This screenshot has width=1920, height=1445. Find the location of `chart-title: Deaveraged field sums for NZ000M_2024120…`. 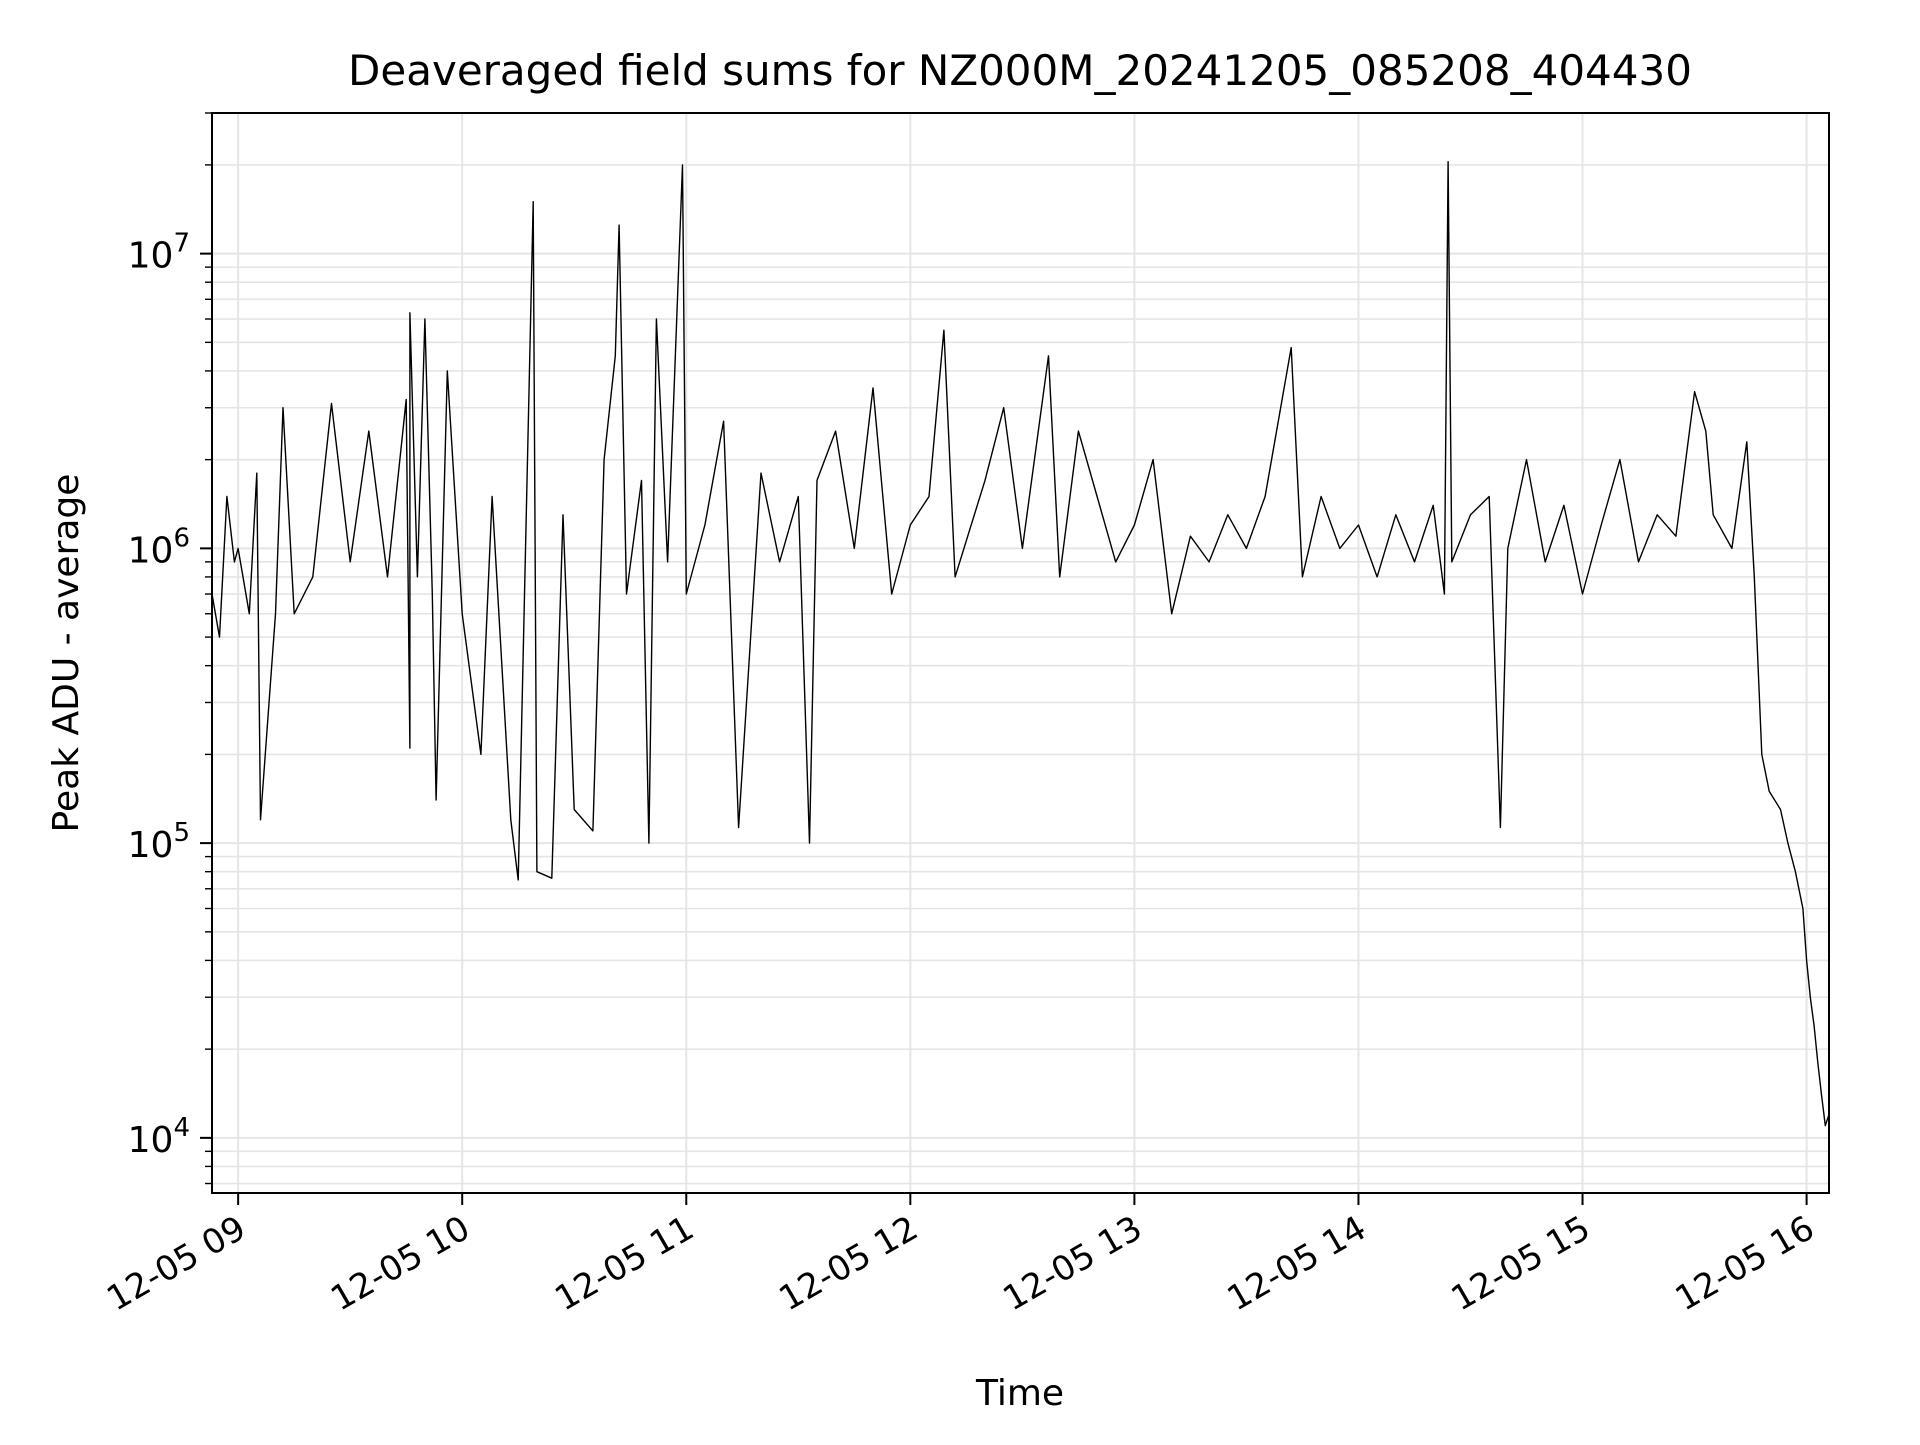

chart-title: Deaveraged field sums for NZ000M_2024120… is located at coordinates (1020, 70).